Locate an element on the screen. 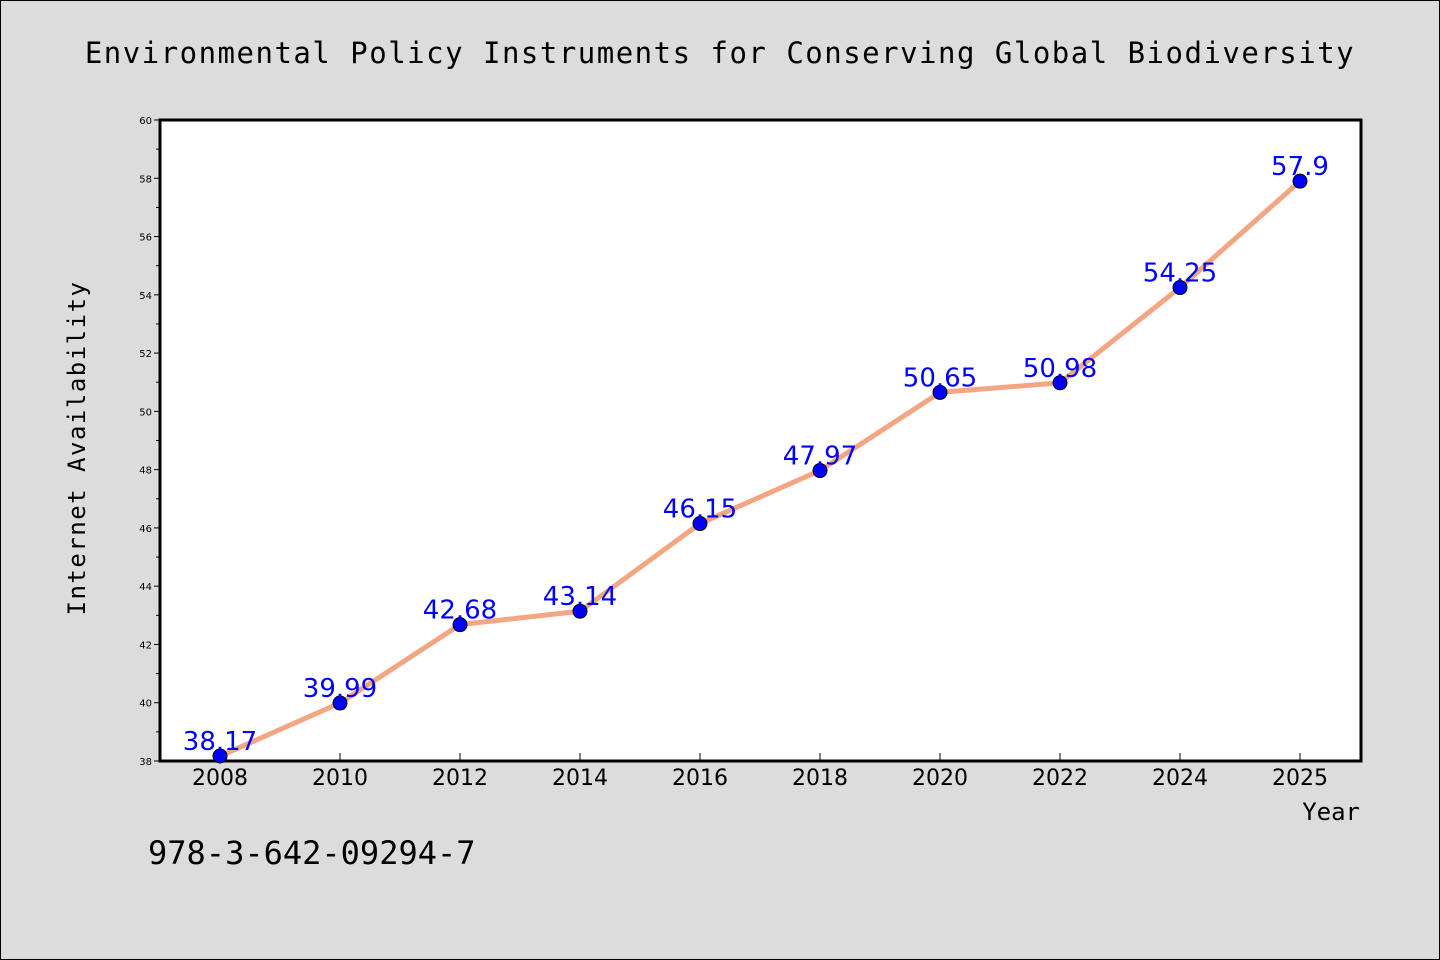 Image resolution: width=1440 pixels, height=960 pixels. x-tick-label: 2014 is located at coordinates (580, 778).